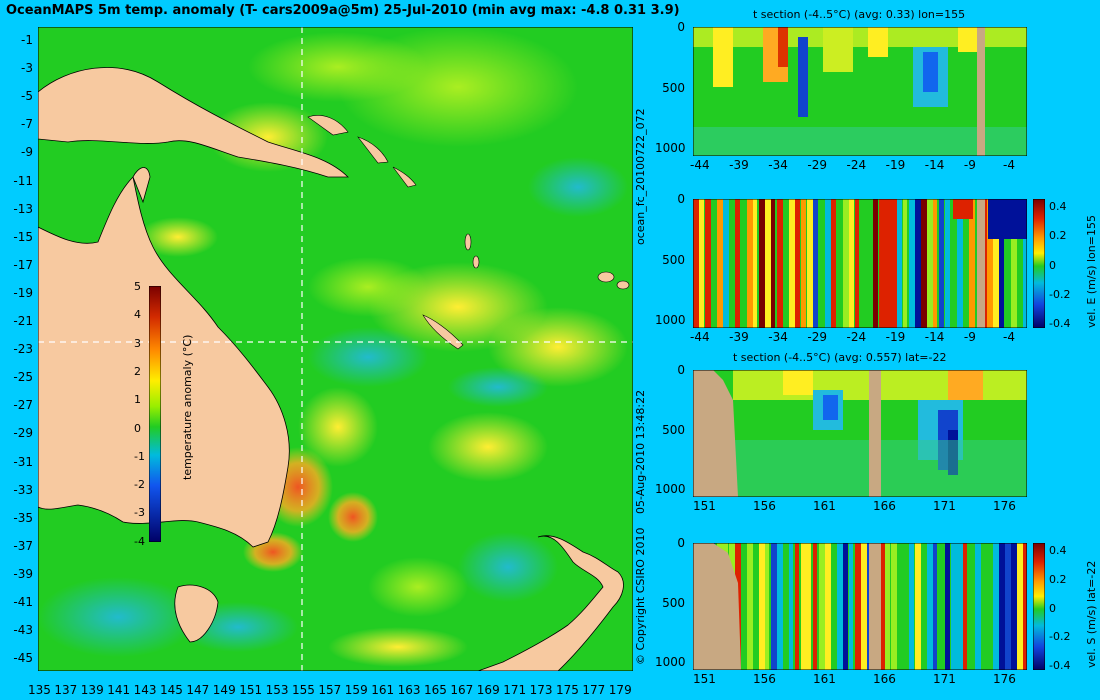 This screenshot has width=1100, height=700. I want to click on colorbar-tick-label: -1, so click(139, 456).